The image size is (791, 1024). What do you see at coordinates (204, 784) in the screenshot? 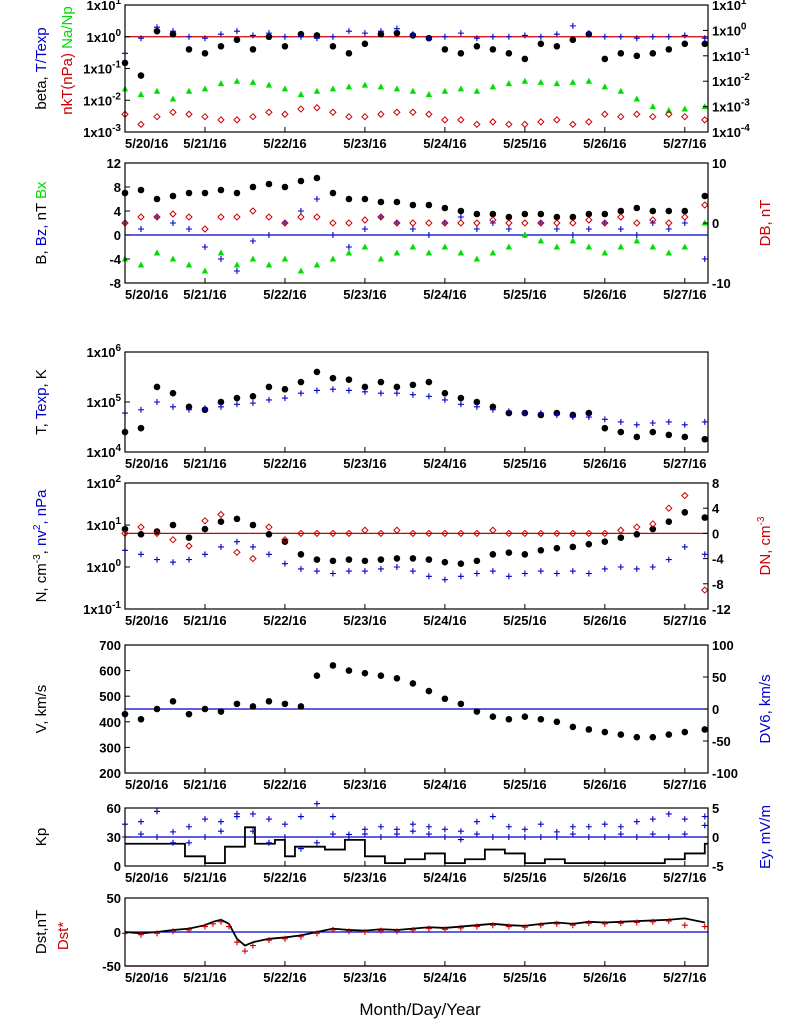
I see `x-tick-label: 5/21/16` at bounding box center [204, 784].